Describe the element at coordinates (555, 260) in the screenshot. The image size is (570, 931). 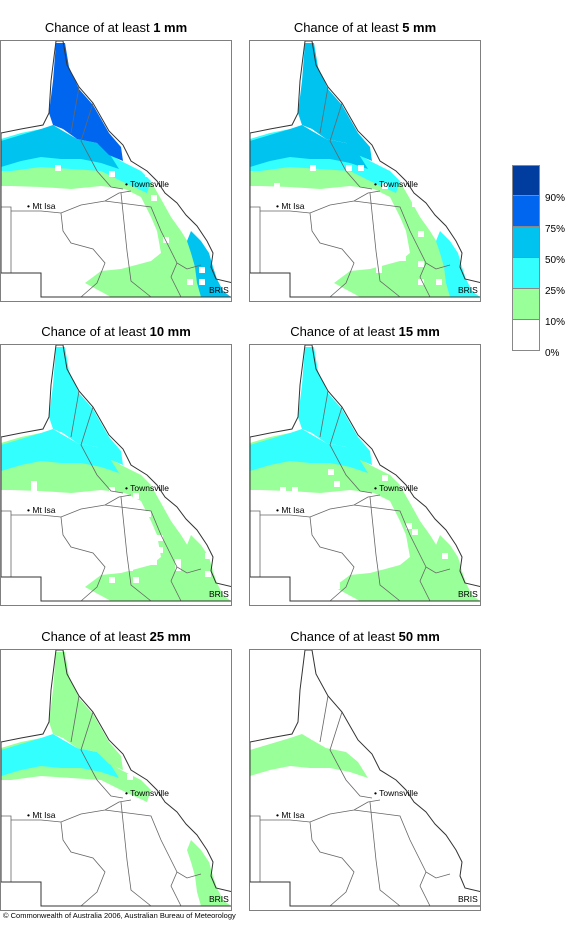
I see `legend-label-50: 50%` at that location.